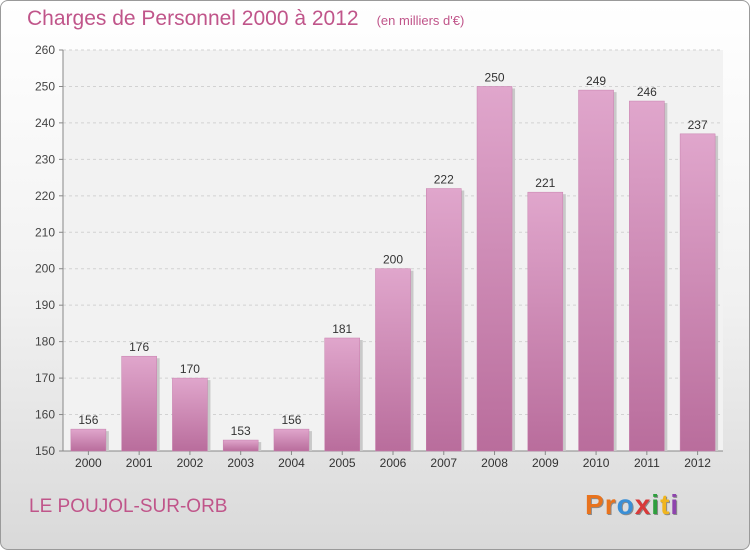  What do you see at coordinates (494, 269) in the screenshot?
I see `bar-2008` at bounding box center [494, 269].